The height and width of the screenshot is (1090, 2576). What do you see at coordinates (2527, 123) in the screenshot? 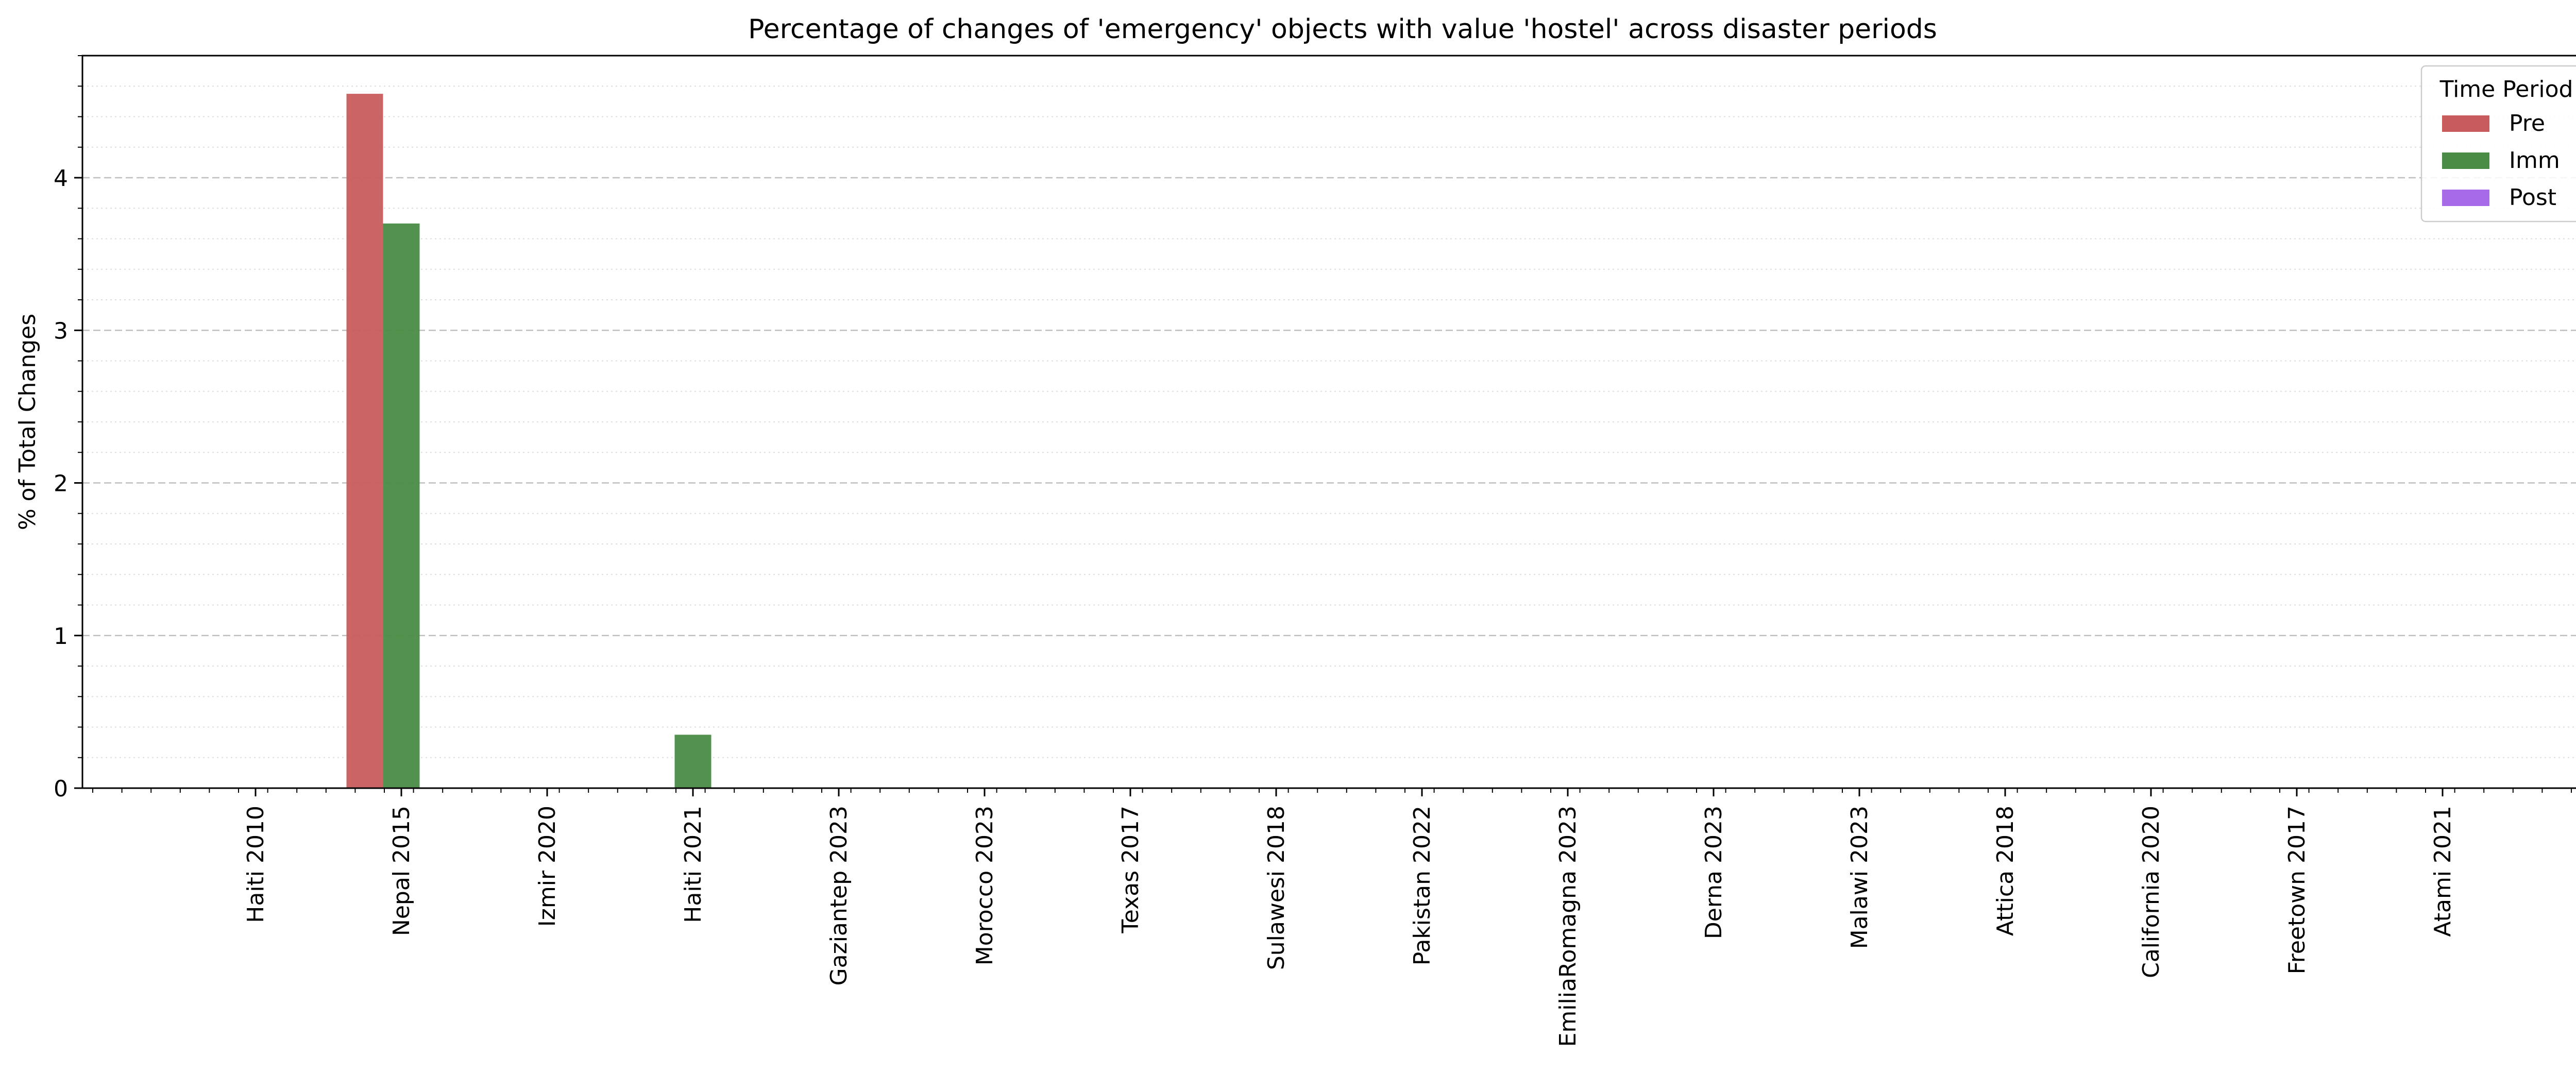
I see `legend-label-pre: Pre` at bounding box center [2527, 123].